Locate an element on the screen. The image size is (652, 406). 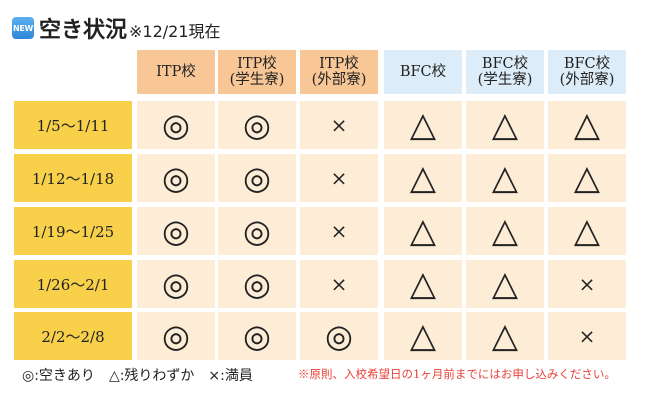
legend-few-left: △:残りわずか is located at coordinates (151, 376).